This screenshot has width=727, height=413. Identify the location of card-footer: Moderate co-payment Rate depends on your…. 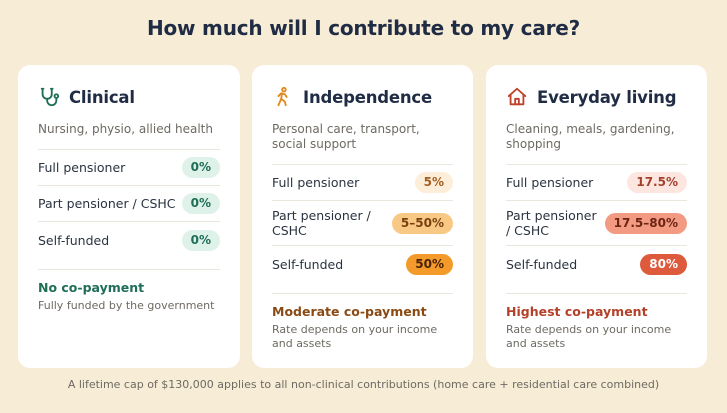
(362, 327).